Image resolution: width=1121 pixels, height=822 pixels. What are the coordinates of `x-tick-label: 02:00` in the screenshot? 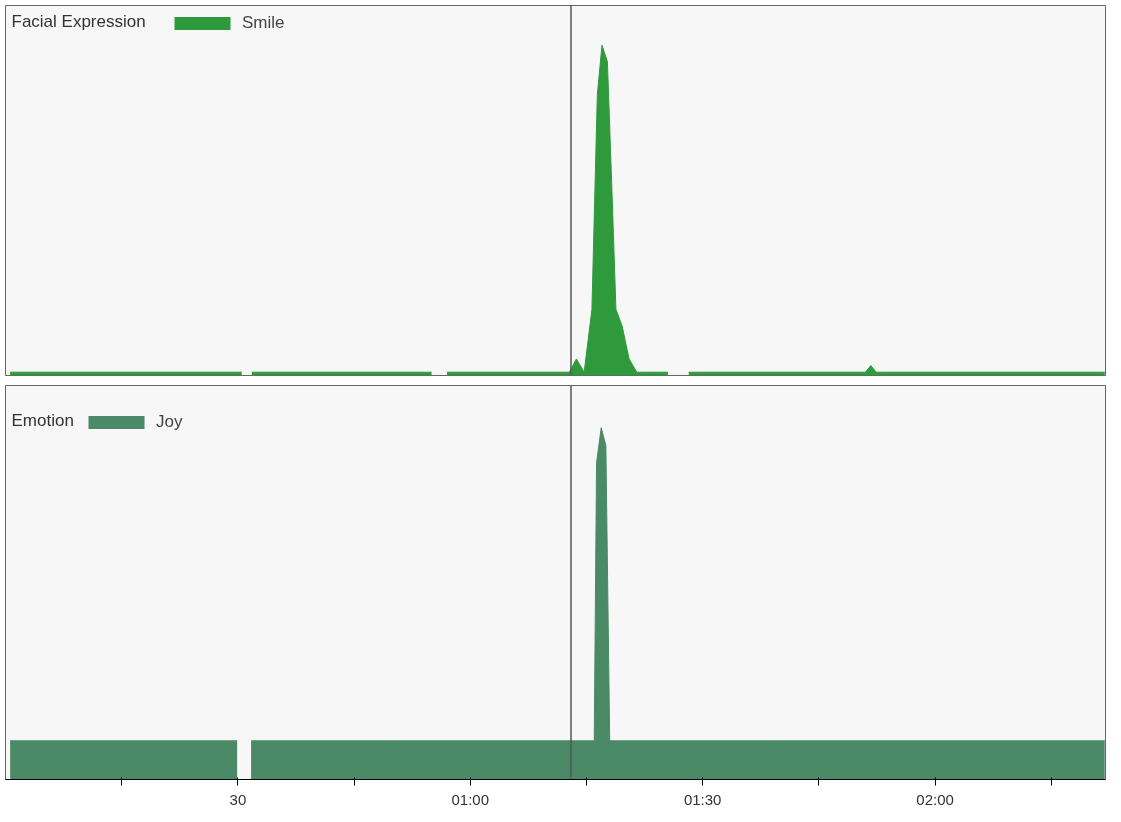 It's located at (935, 799).